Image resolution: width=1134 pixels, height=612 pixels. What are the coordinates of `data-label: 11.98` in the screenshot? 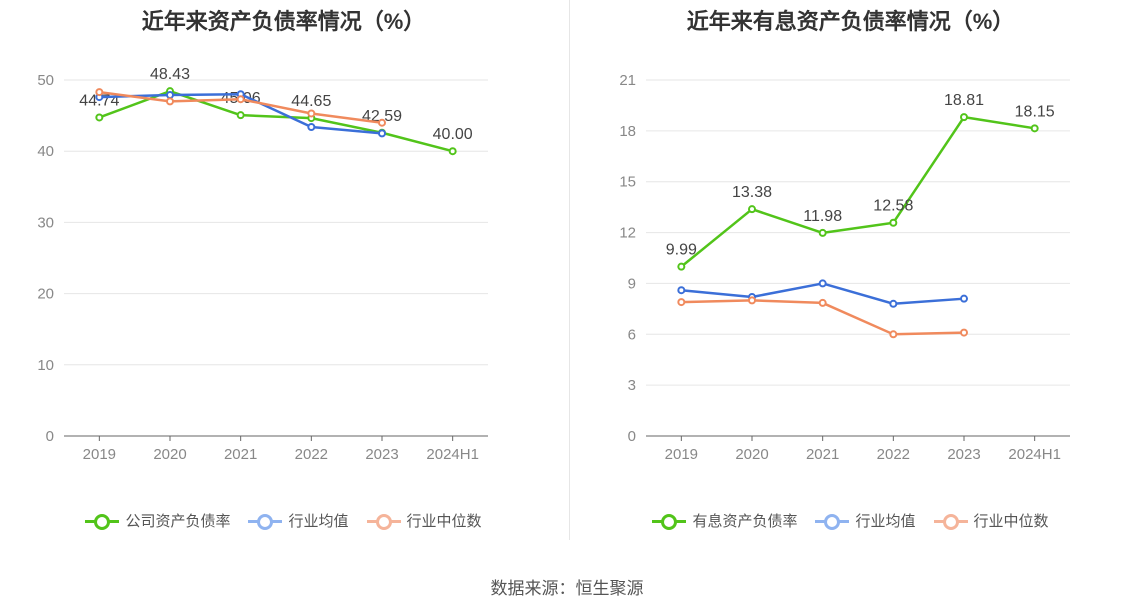 It's located at (822, 216).